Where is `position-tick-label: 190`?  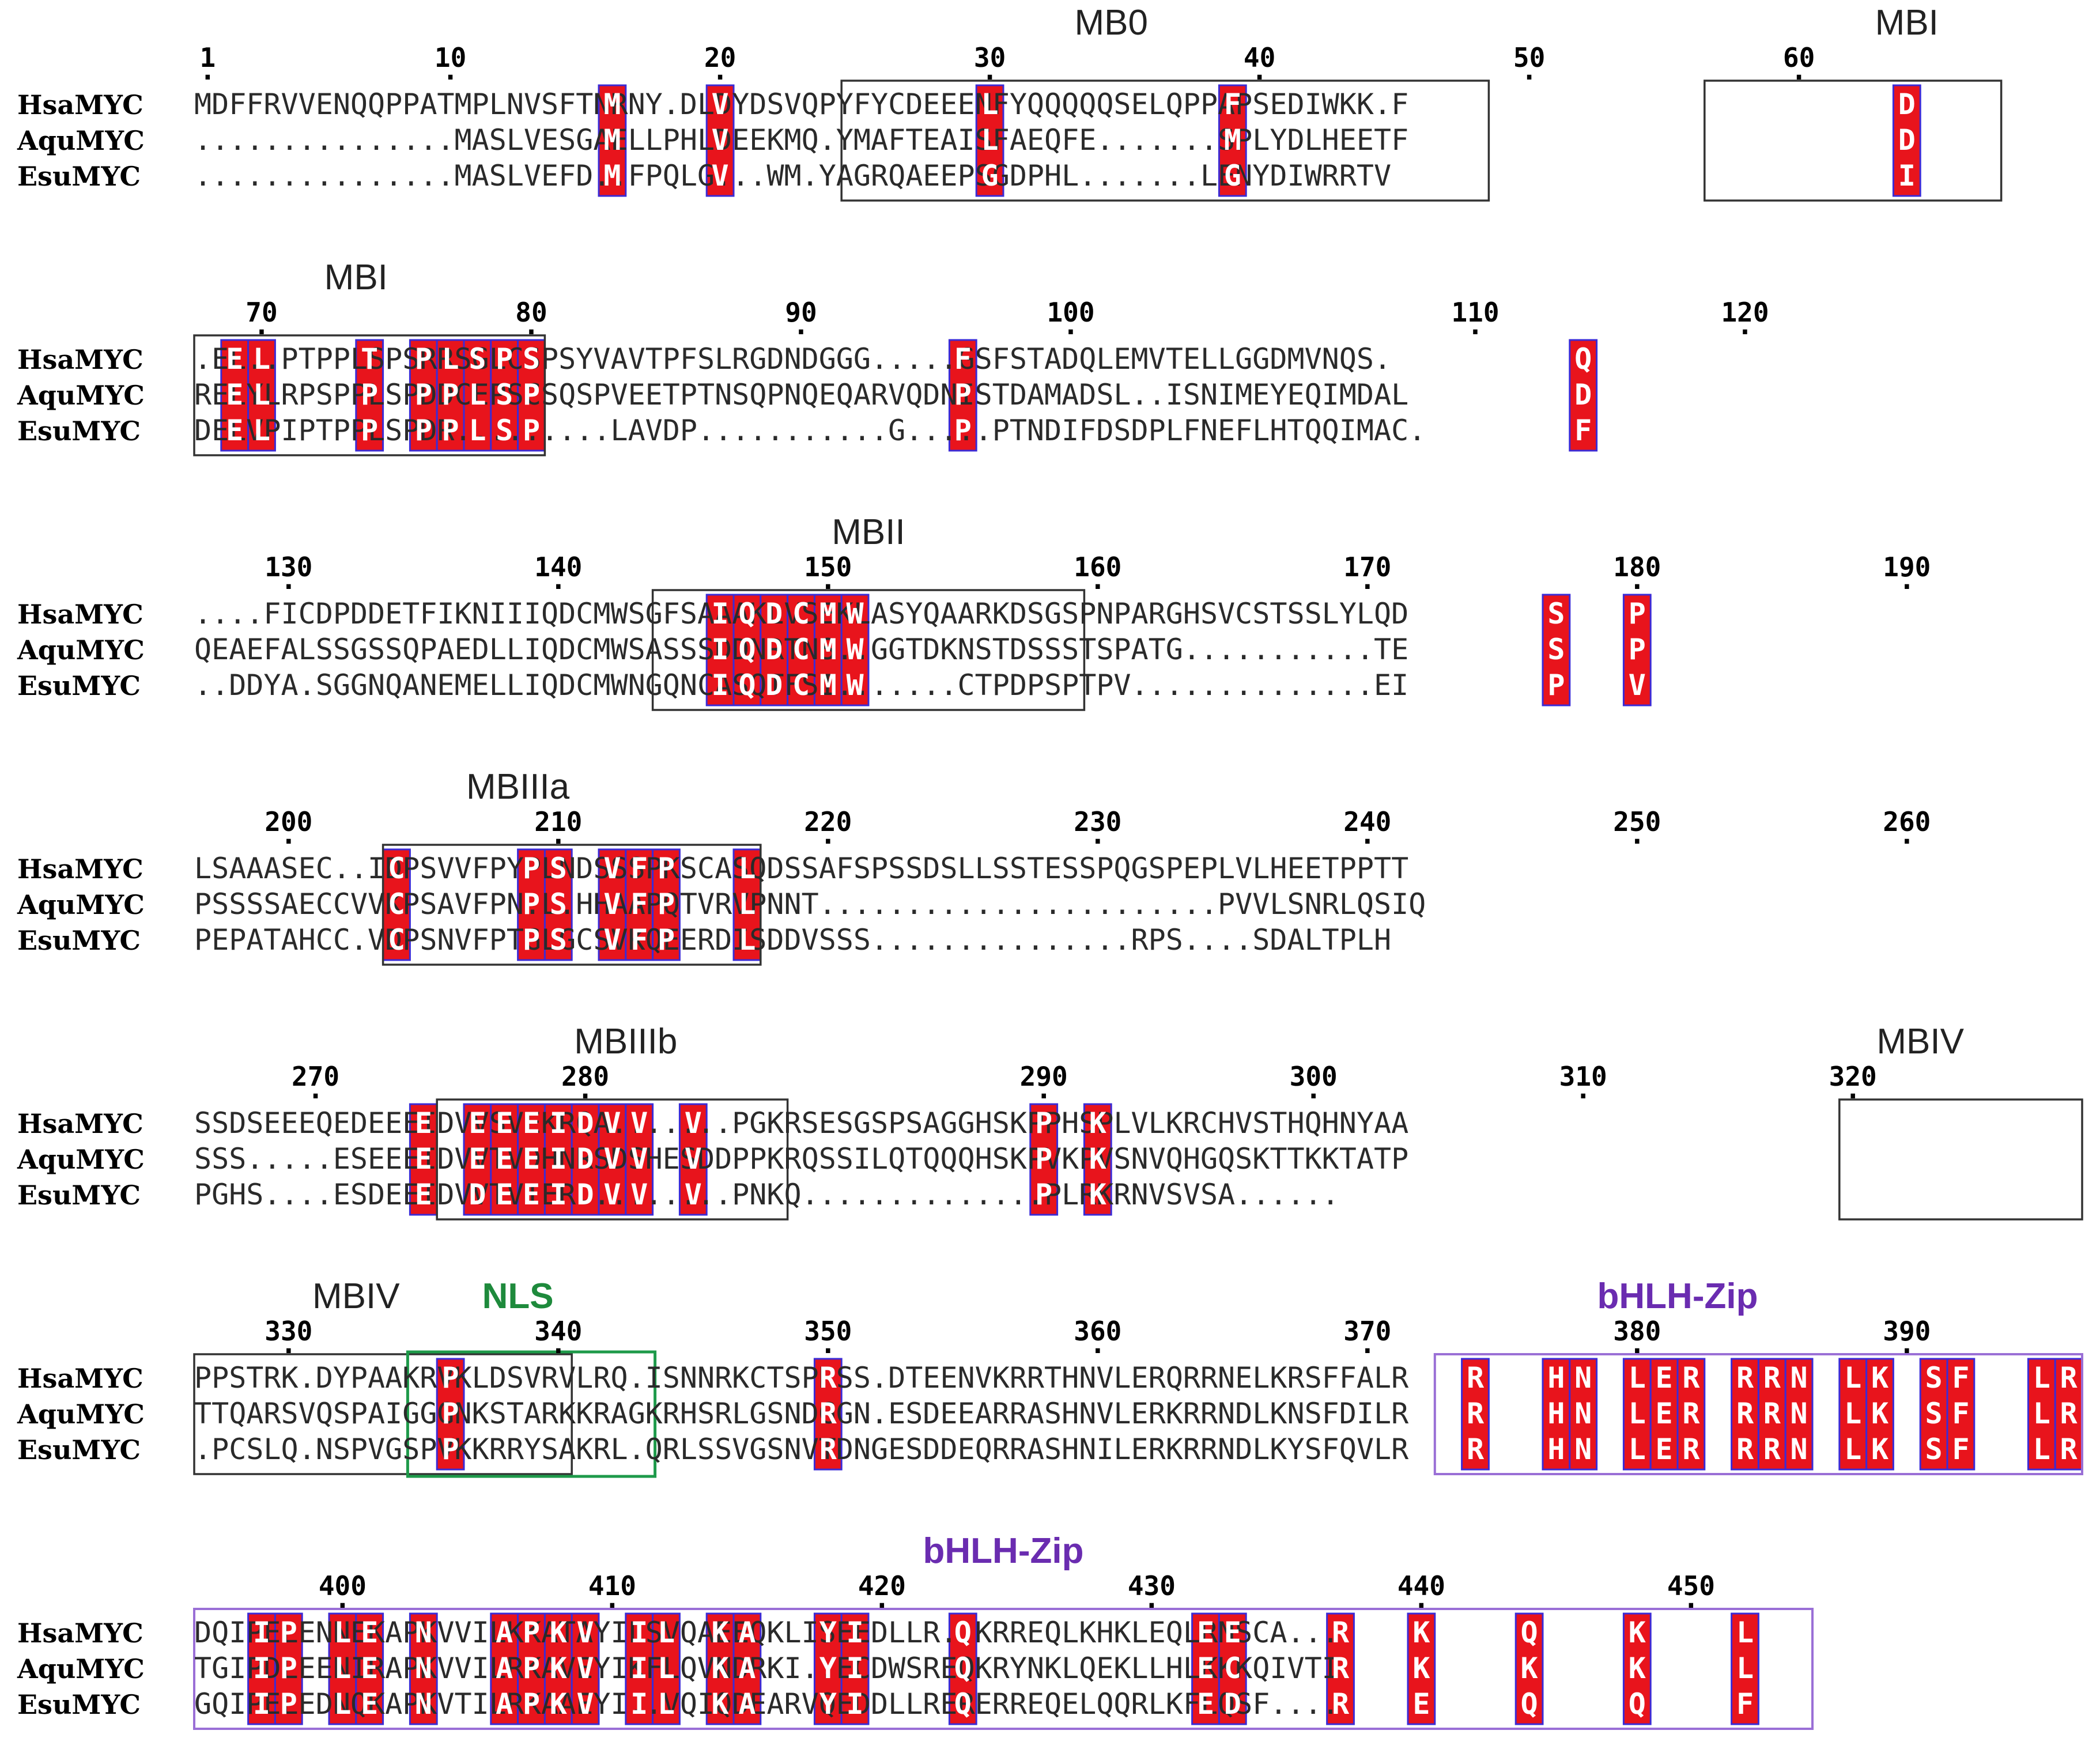 position-tick-label: 190 is located at coordinates (1907, 567).